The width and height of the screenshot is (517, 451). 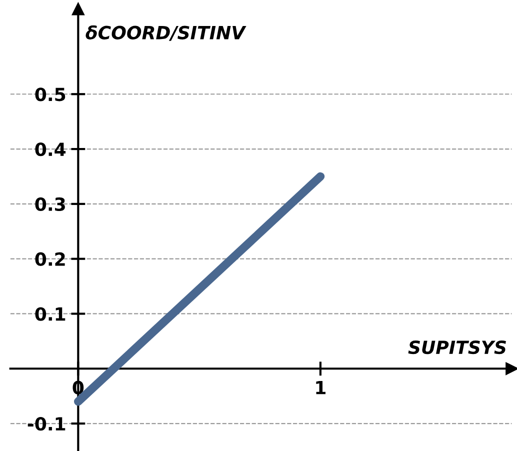 What do you see at coordinates (50, 95) in the screenshot?
I see `y-tick-label: 0.5` at bounding box center [50, 95].